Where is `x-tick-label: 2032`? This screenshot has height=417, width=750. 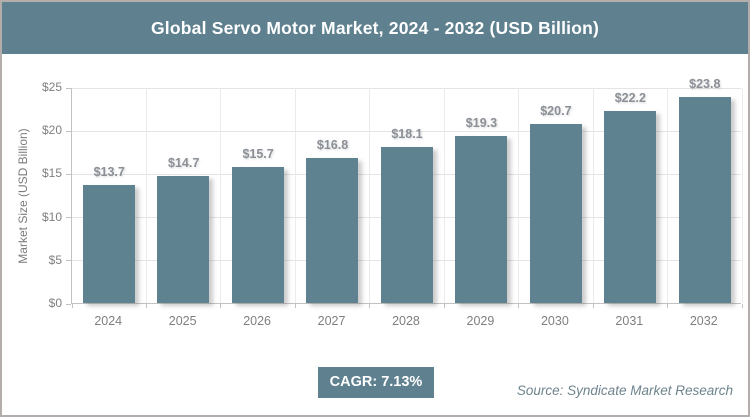 x-tick-label: 2032 is located at coordinates (703, 321).